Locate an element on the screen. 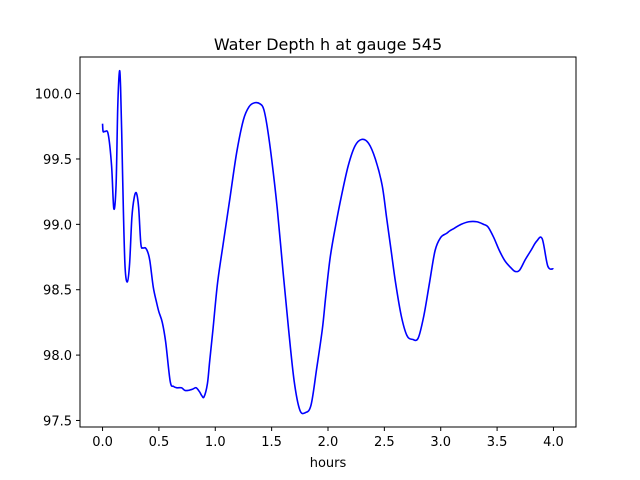 The height and width of the screenshot is (480, 640). y-tick-label: 99.0 is located at coordinates (57, 225).